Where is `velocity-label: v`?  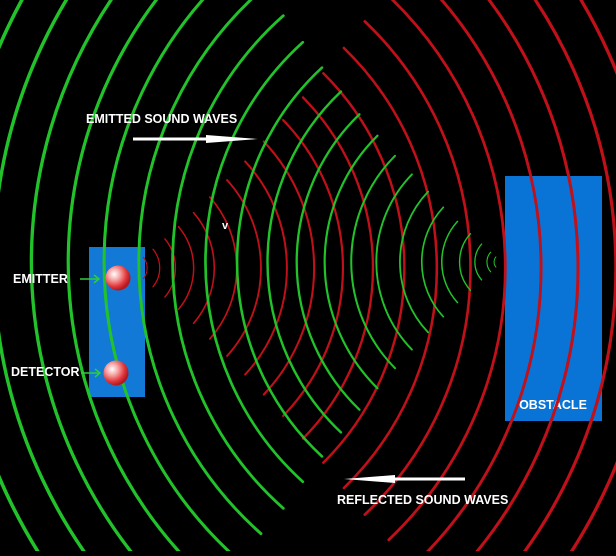
velocity-label: v is located at coordinates (225, 226).